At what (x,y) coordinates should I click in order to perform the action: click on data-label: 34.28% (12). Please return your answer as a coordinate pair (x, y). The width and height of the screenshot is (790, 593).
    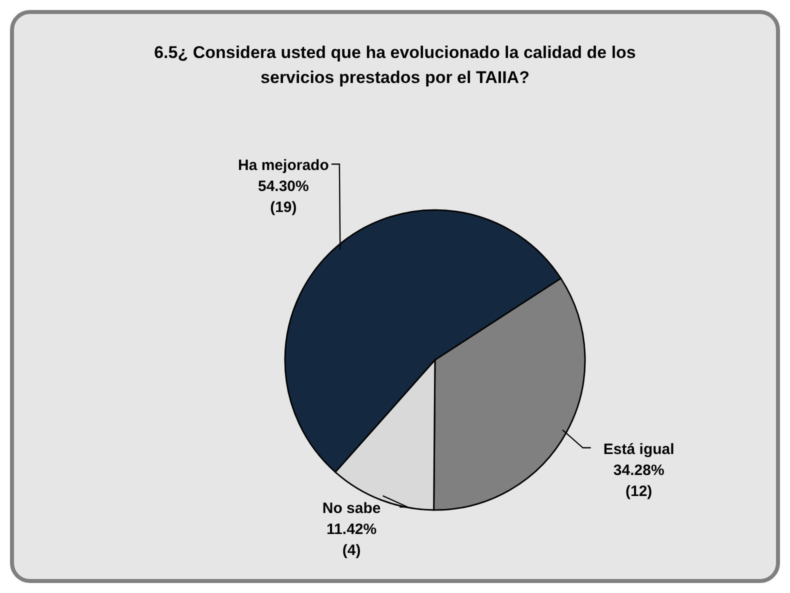
    Looking at the image, I should click on (638, 481).